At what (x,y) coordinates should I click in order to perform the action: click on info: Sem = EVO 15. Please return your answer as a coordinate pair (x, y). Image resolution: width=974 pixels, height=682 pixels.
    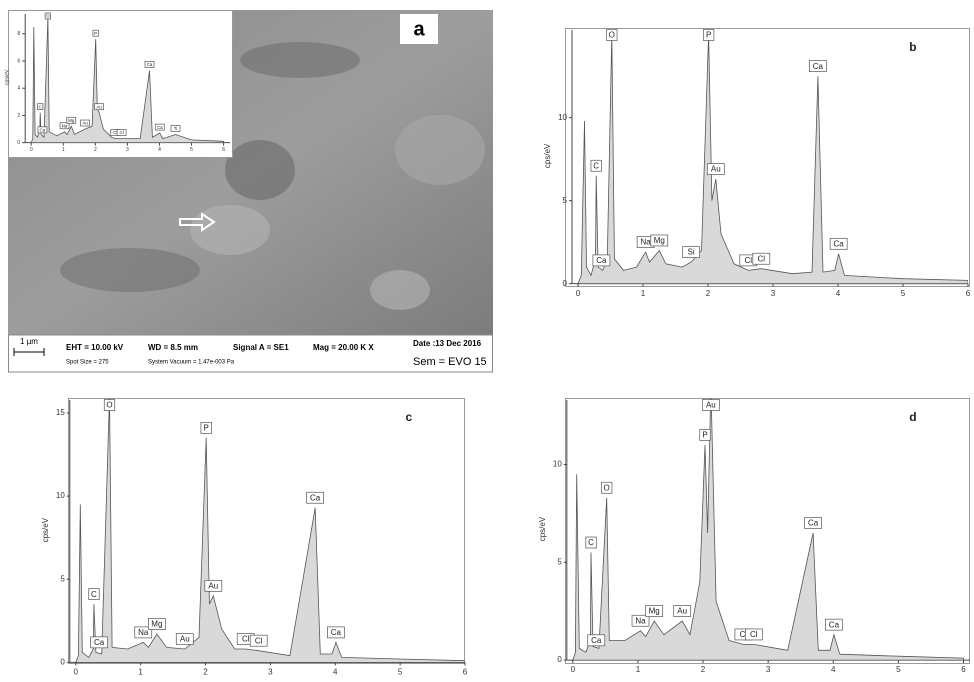
    Looking at the image, I should click on (450, 362).